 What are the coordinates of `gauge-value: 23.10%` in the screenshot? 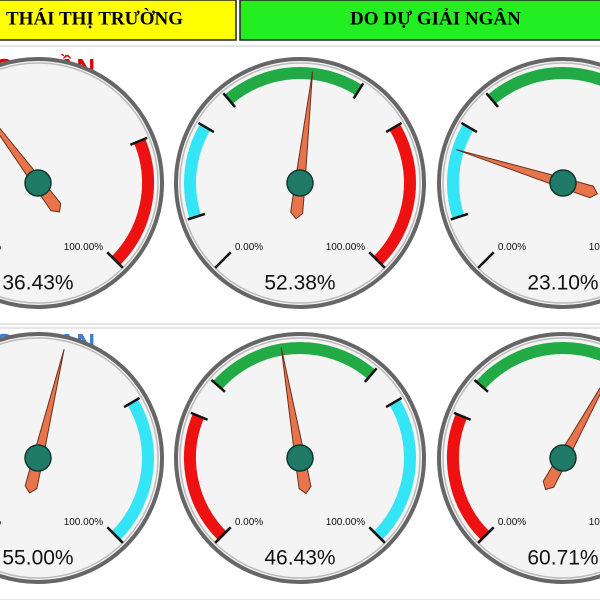 It's located at (562, 283).